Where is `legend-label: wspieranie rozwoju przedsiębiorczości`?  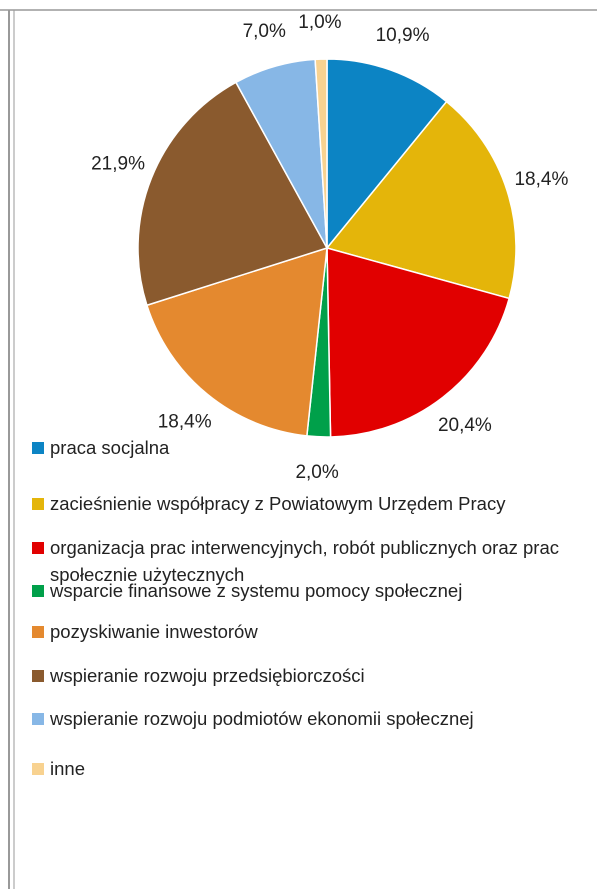
legend-label: wspieranie rozwoju przedsiębiorczości is located at coordinates (207, 675).